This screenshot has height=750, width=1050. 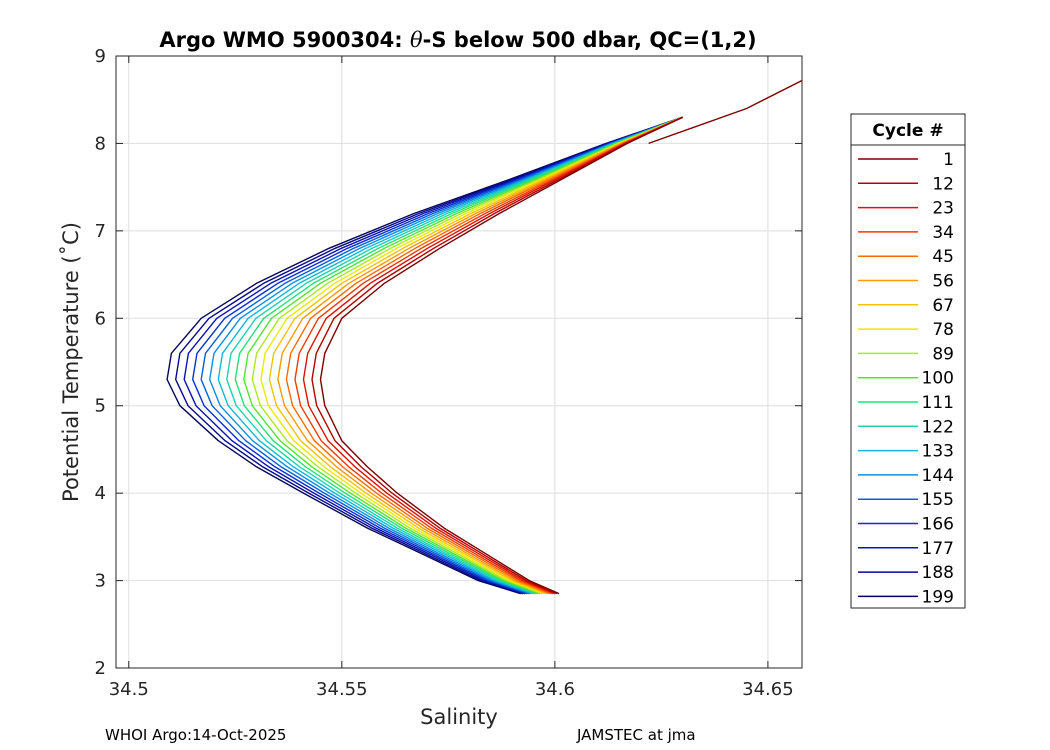 I want to click on y-tick-labels: 2 3 4 5 6 7 8 9, so click(x=100, y=362).